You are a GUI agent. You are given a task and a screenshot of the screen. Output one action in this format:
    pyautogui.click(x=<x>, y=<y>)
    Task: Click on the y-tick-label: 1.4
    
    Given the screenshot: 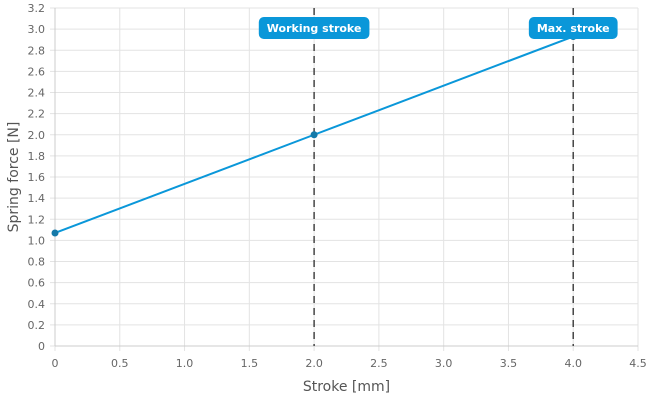 What is the action you would take?
    pyautogui.click(x=37, y=198)
    